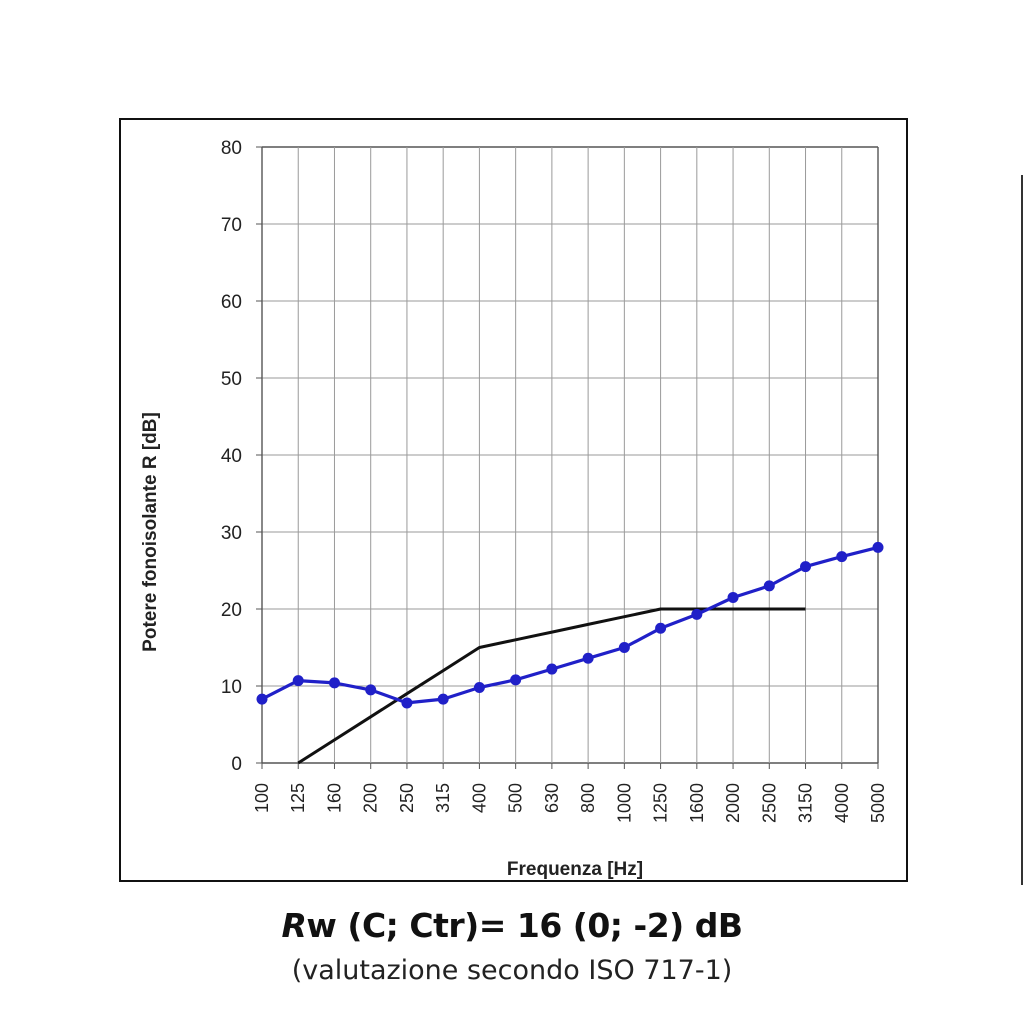  What do you see at coordinates (516, 798) in the screenshot?
I see `x-tick-label: 500` at bounding box center [516, 798].